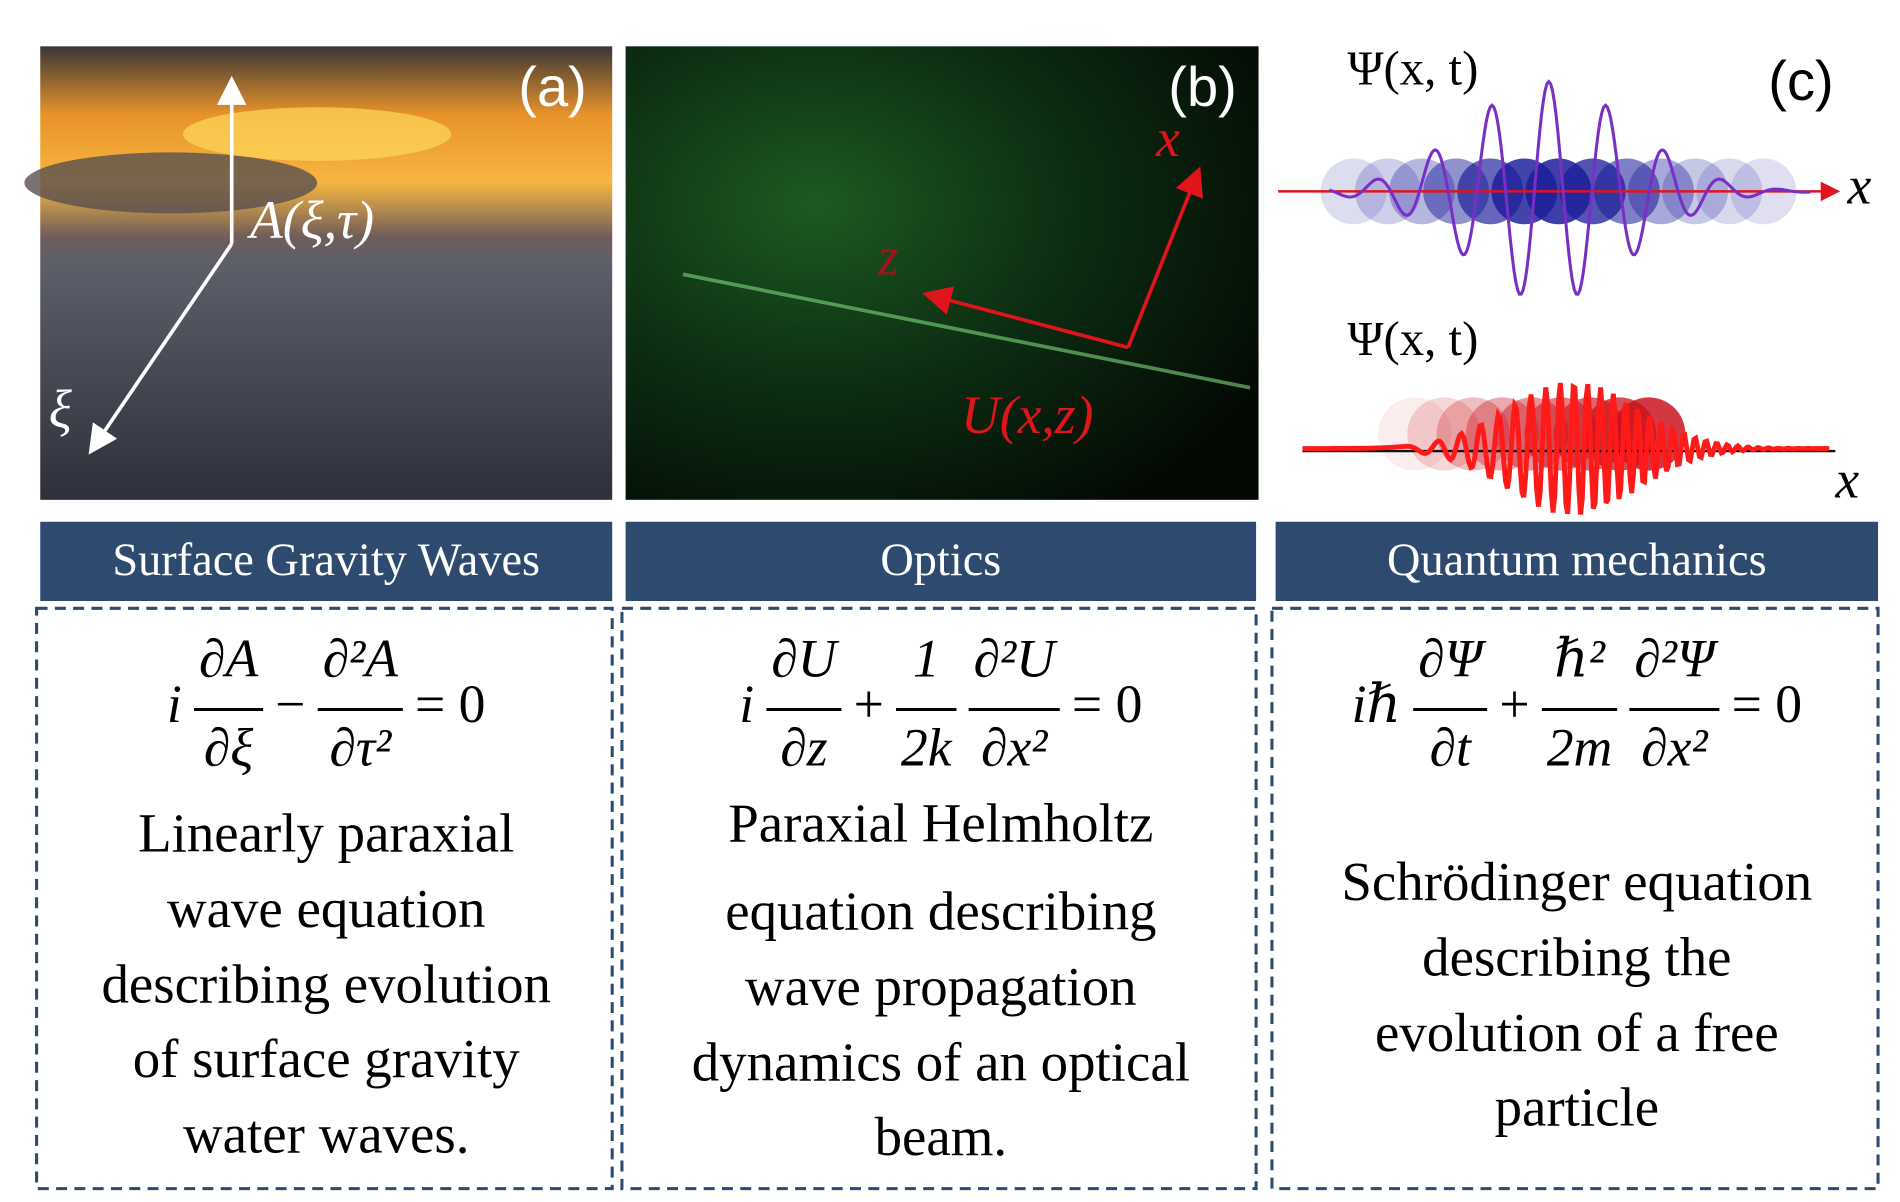 This screenshot has width=1900, height=1202. What do you see at coordinates (1576, 957) in the screenshot?
I see `description: describing the` at bounding box center [1576, 957].